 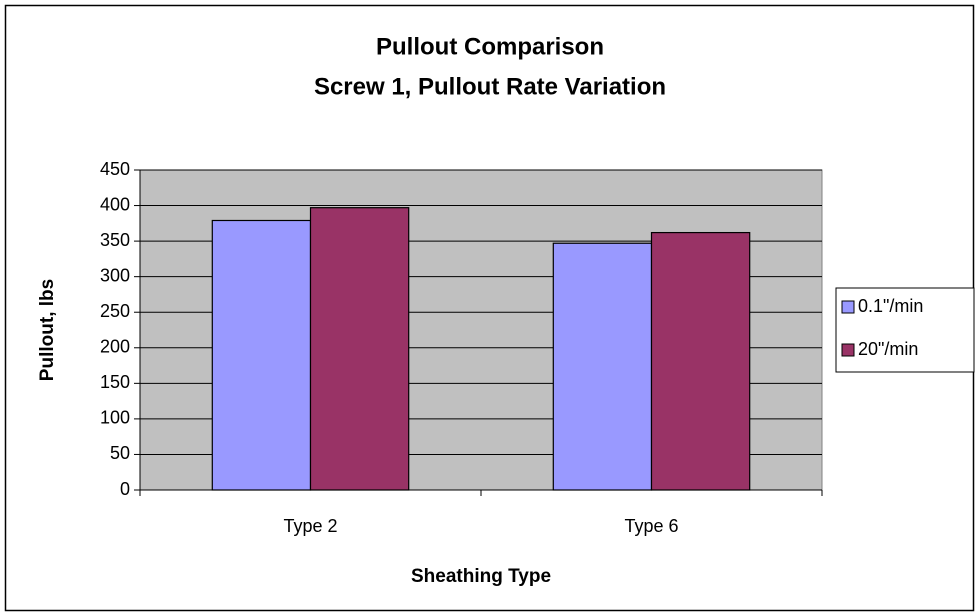 What do you see at coordinates (115, 240) in the screenshot?
I see `y-tick-label: 350` at bounding box center [115, 240].